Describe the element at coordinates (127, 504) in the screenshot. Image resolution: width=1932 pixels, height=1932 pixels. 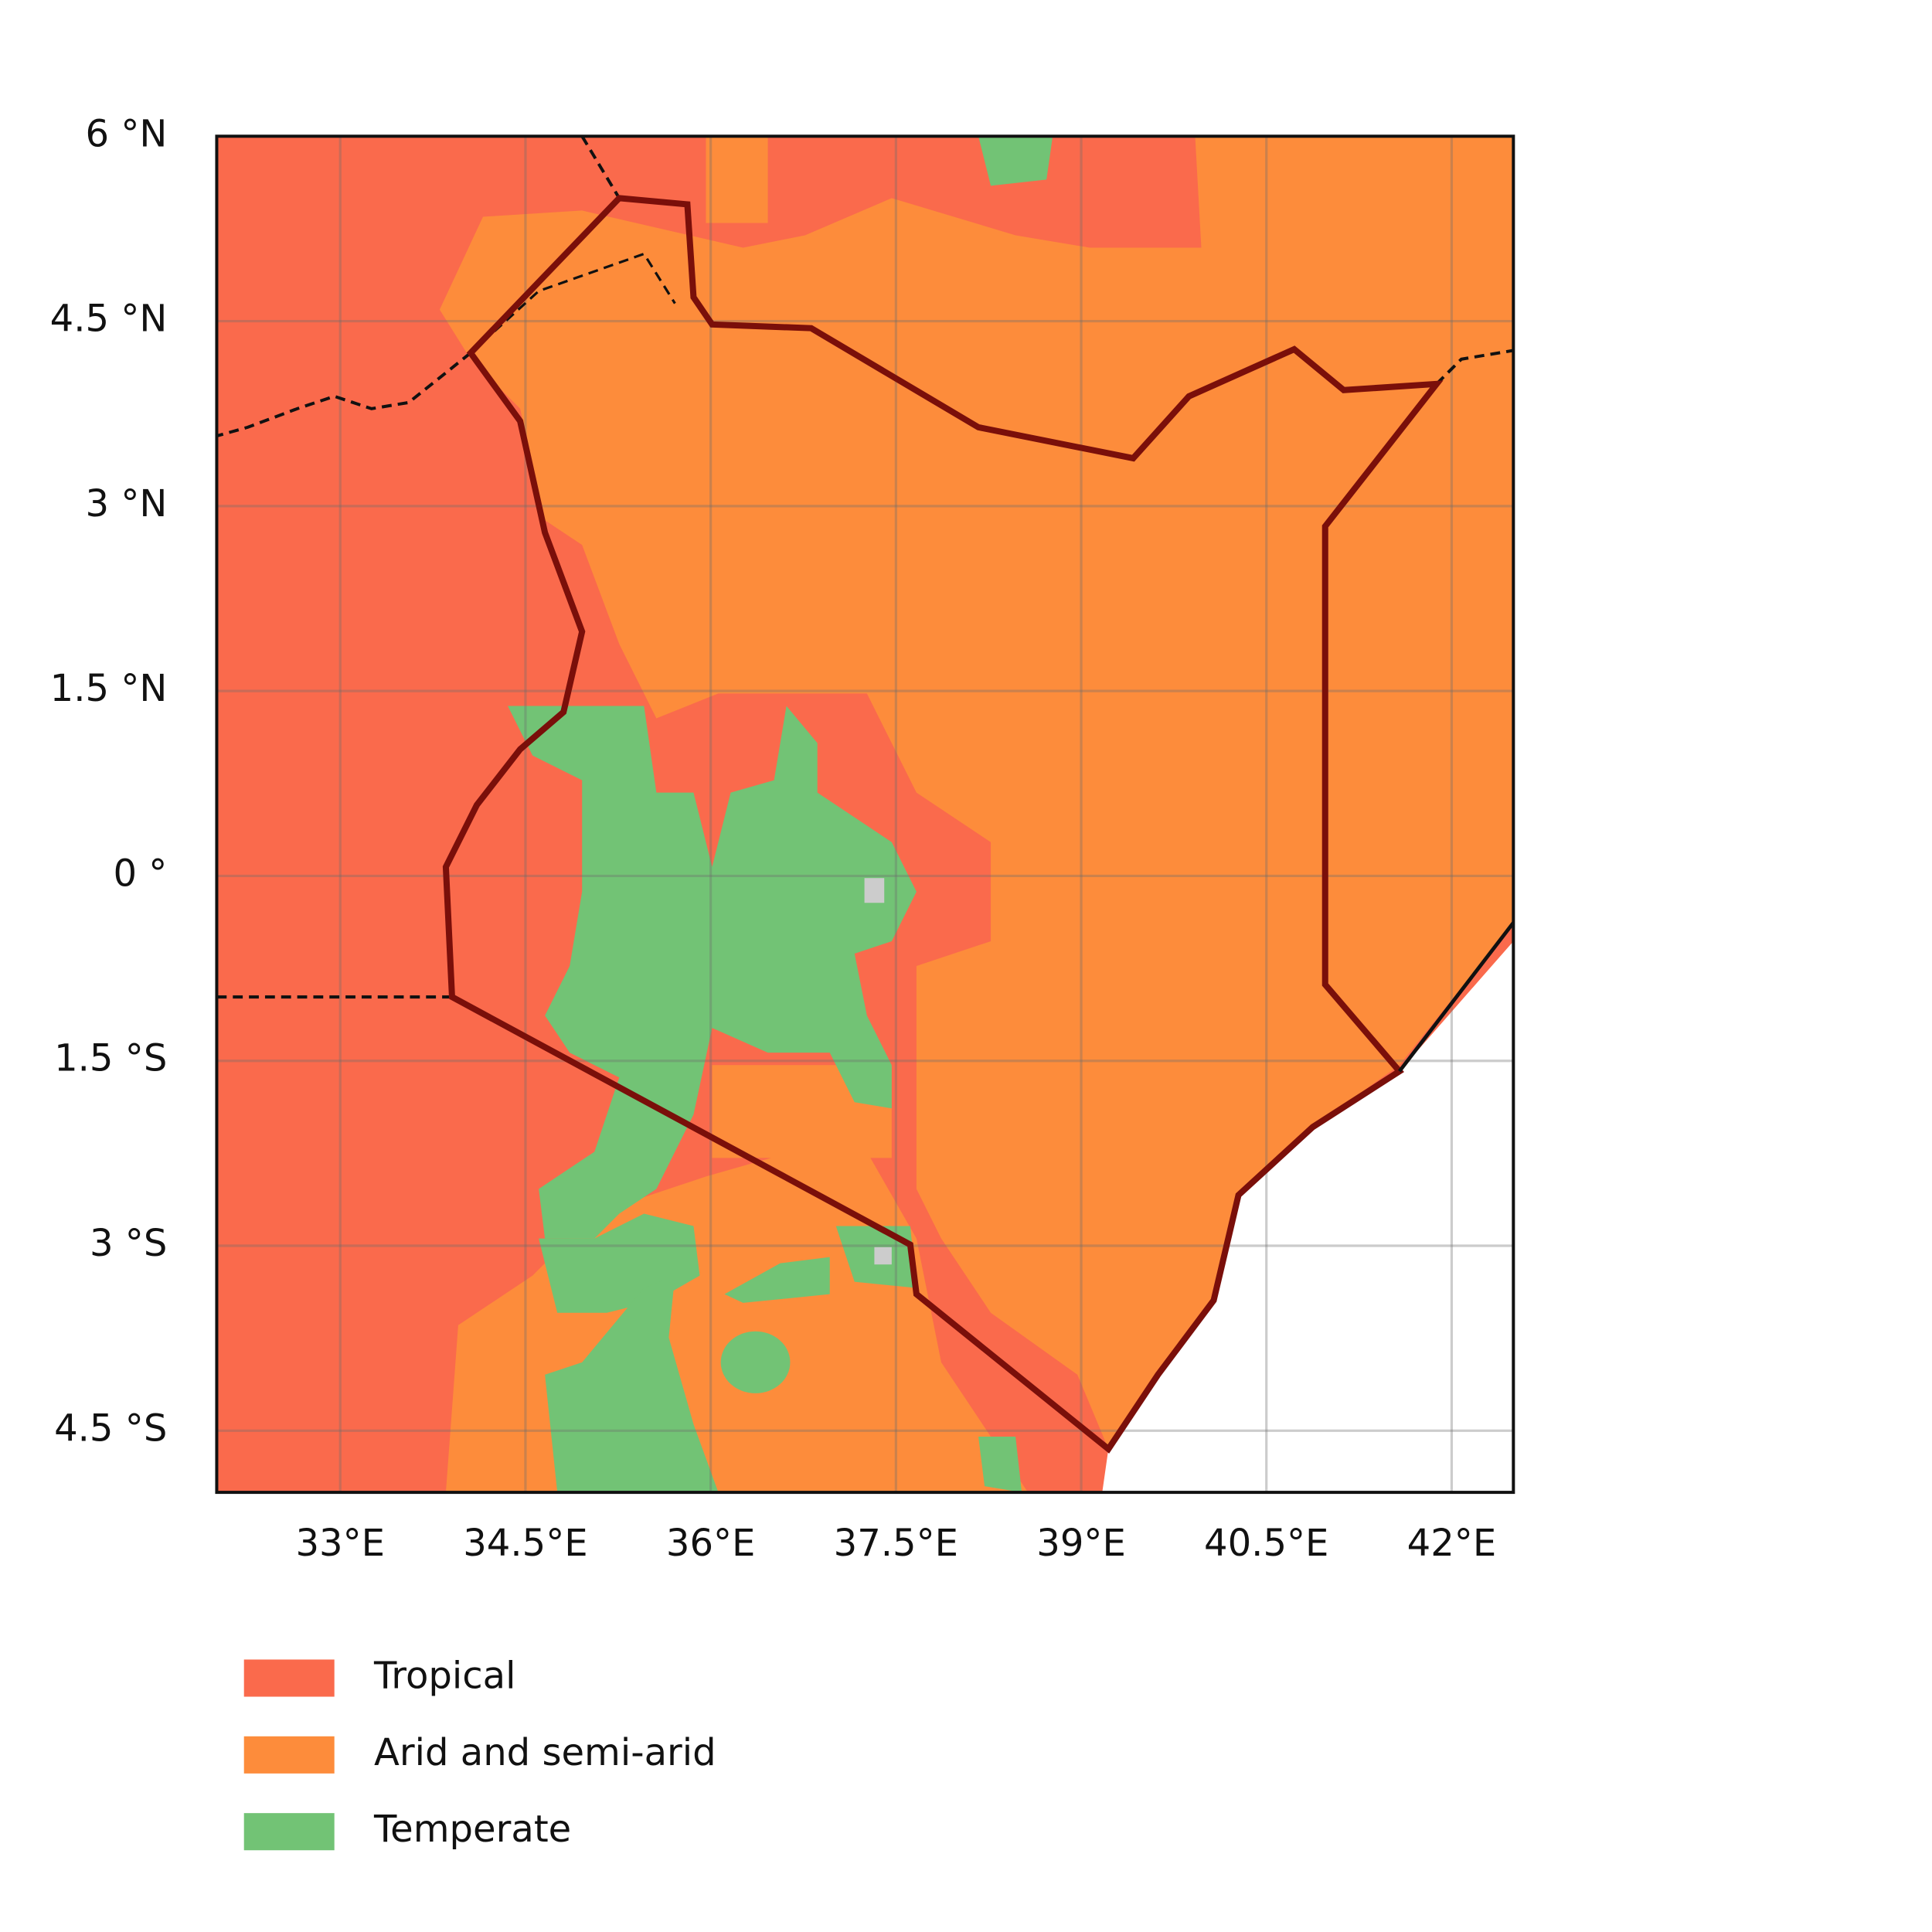
I see `y-tick-label: 3 °N` at that location.